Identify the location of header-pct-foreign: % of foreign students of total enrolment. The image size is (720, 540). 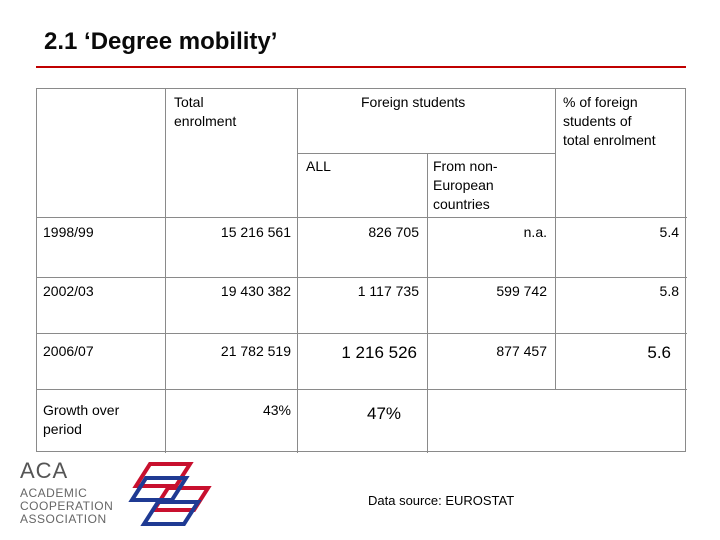
(609, 121).